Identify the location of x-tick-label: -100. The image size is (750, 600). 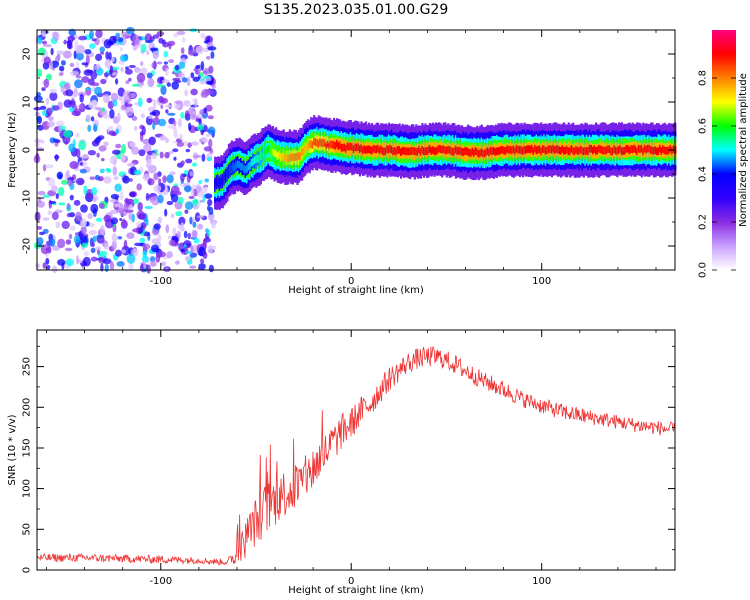
(160, 581).